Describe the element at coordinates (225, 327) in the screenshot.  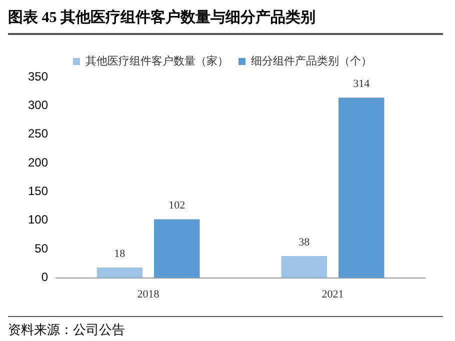
I see `text: 资料来源：公司公告` at that location.